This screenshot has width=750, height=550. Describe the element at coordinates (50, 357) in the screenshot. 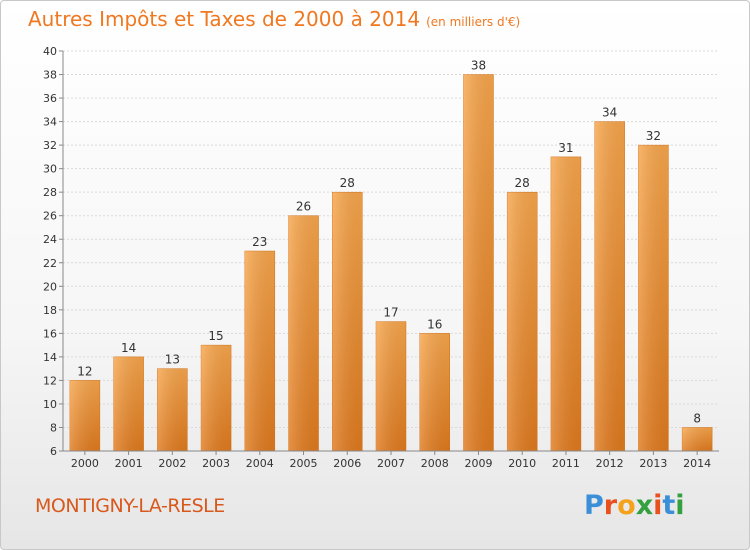

I see `y-tick-label: 14` at that location.